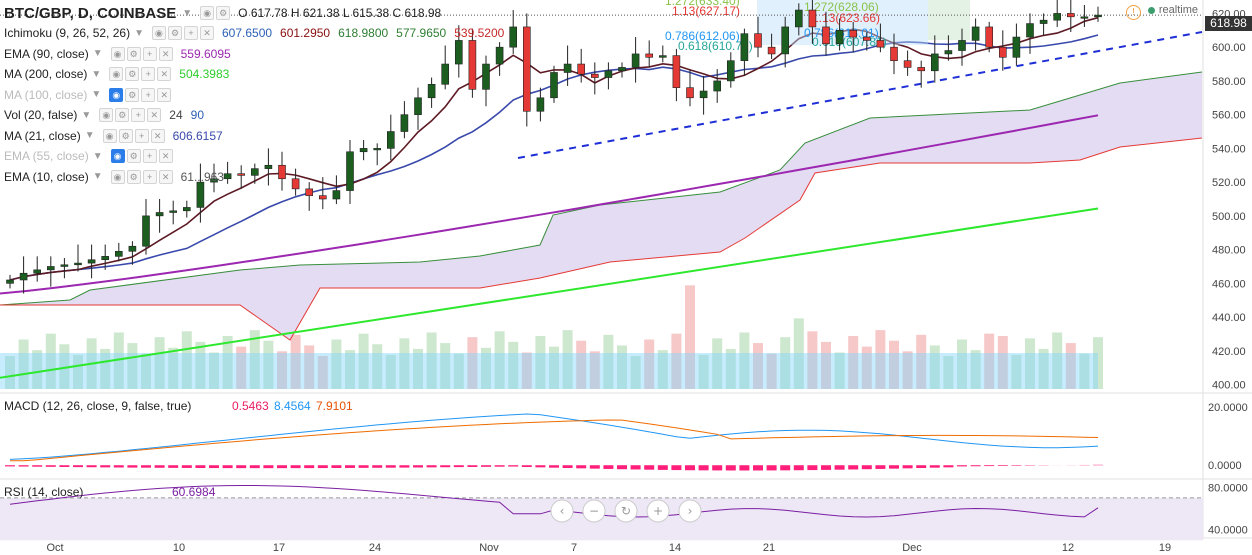 This screenshot has width=1252, height=555. I want to click on nav-circle, so click(562, 511).